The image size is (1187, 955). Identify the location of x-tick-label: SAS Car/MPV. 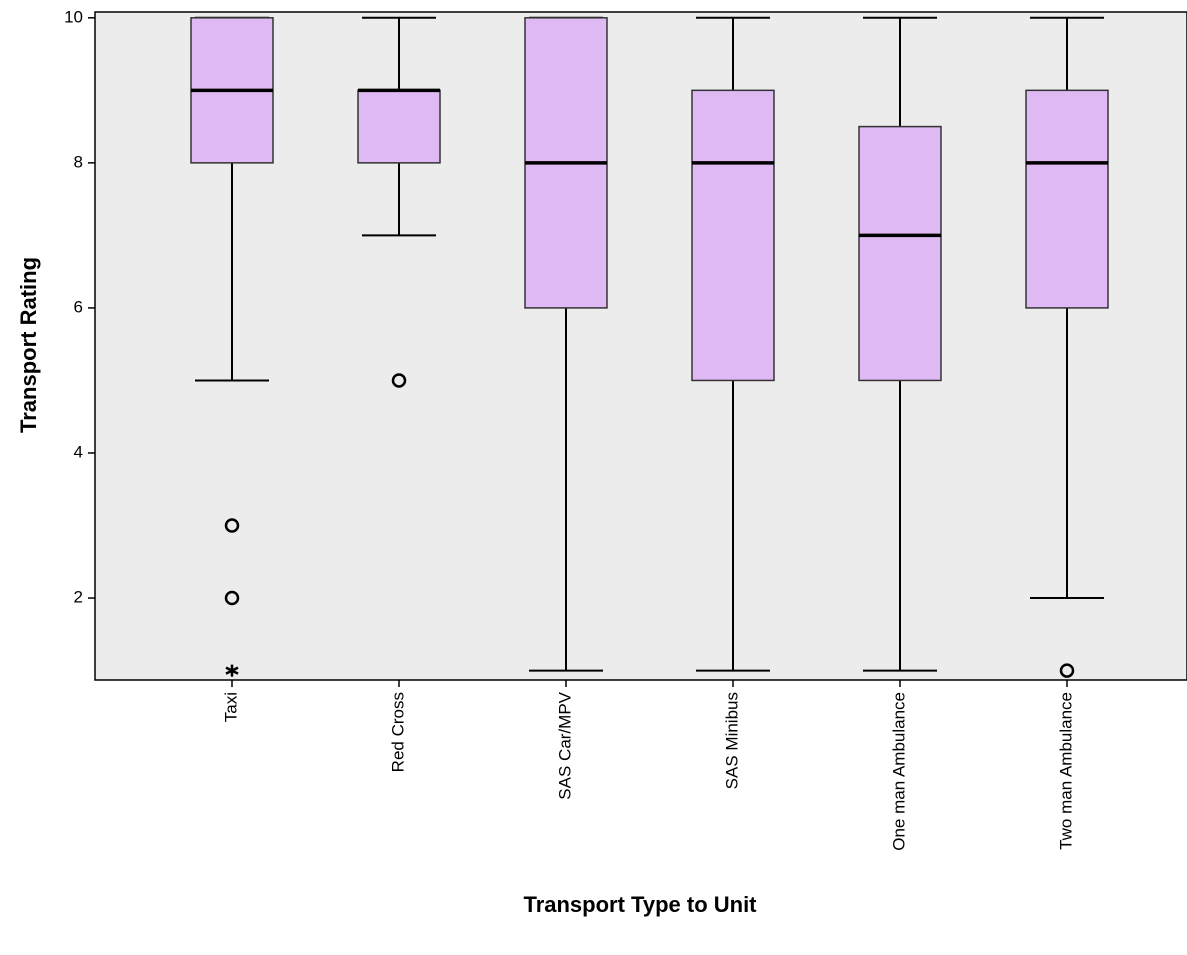
(564, 745).